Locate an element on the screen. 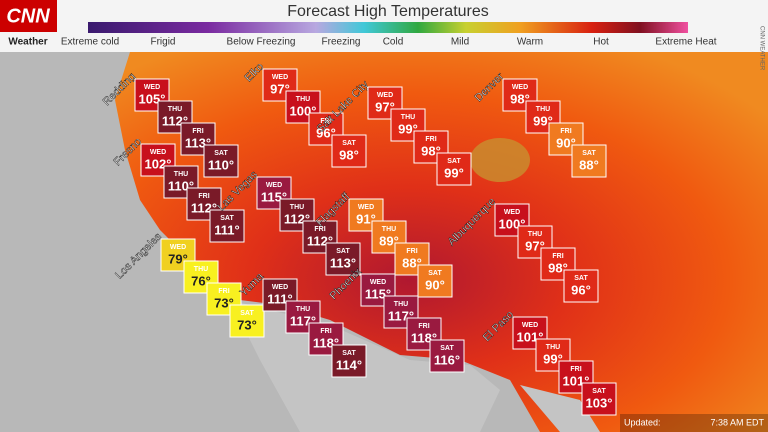 The width and height of the screenshot is (768, 432). scale-label: Freezing is located at coordinates (341, 42).